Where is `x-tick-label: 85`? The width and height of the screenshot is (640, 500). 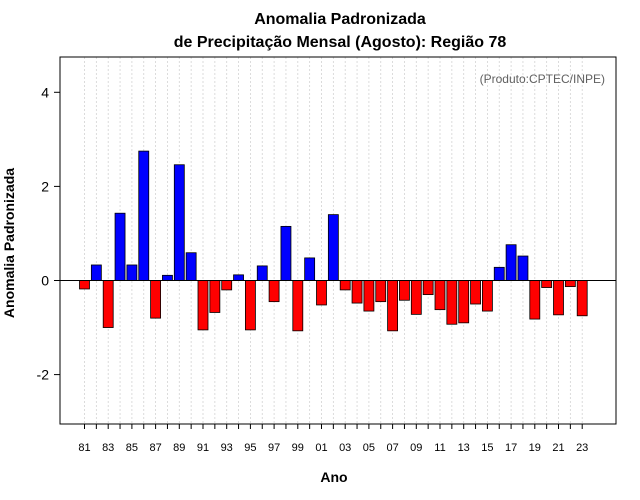
x-tick-label: 85 is located at coordinates (132, 448).